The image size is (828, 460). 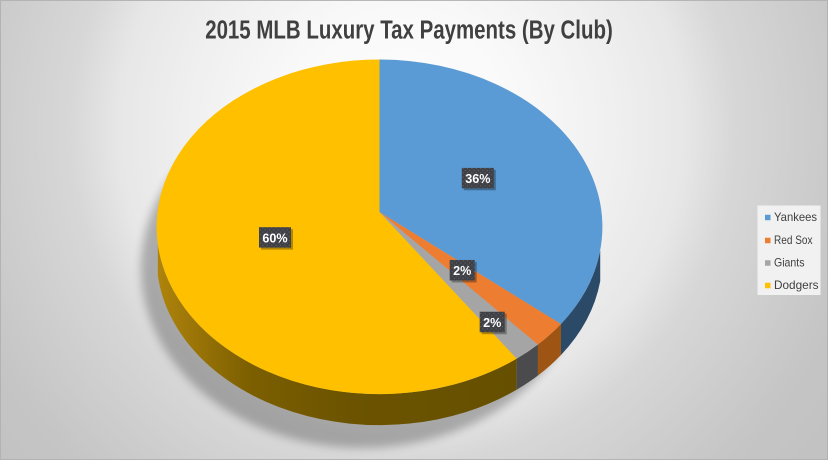 What do you see at coordinates (796, 285) in the screenshot?
I see `svg-text: Dodgers` at bounding box center [796, 285].